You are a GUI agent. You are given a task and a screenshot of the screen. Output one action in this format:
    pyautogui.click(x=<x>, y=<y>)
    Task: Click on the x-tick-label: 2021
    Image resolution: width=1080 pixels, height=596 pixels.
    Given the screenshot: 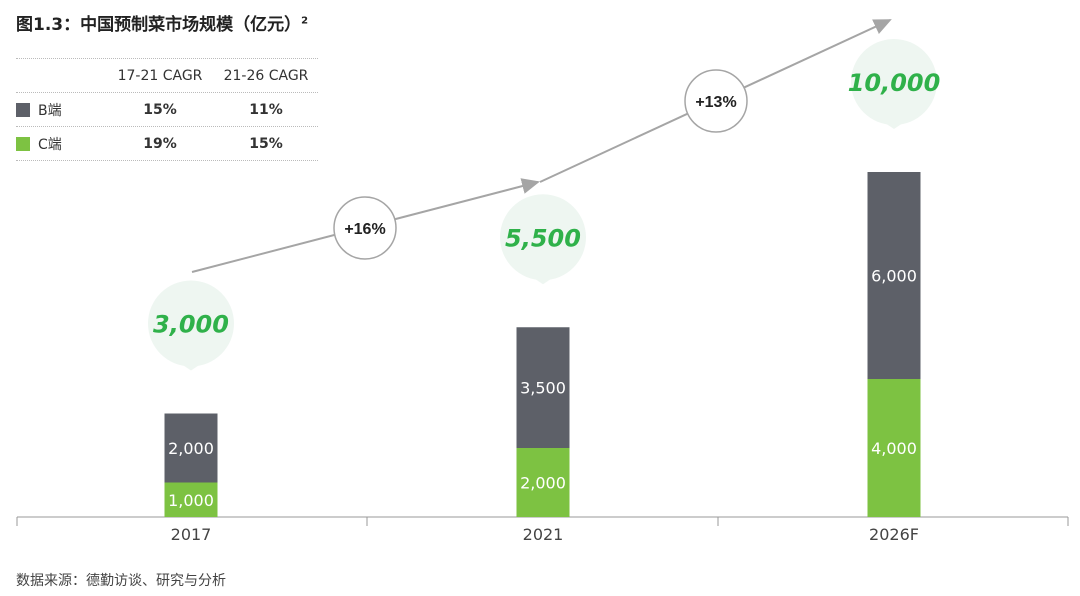 What is the action you would take?
    pyautogui.click(x=543, y=534)
    